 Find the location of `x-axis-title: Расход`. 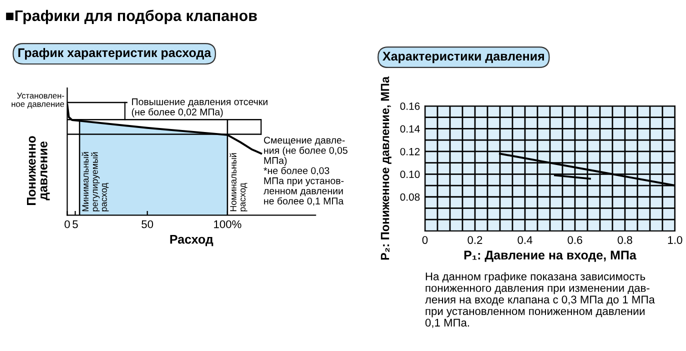

x-axis-title: Расход is located at coordinates (192, 240).